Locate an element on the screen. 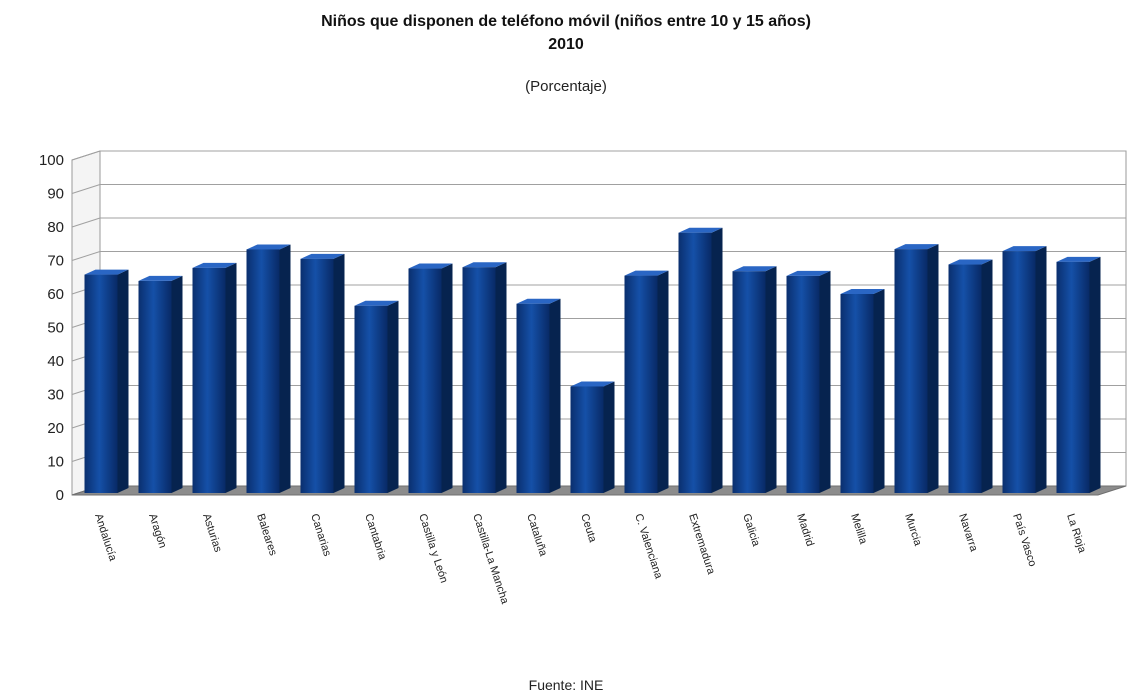 The image size is (1132, 699). x-tick-label: Asturias is located at coordinates (212, 533).